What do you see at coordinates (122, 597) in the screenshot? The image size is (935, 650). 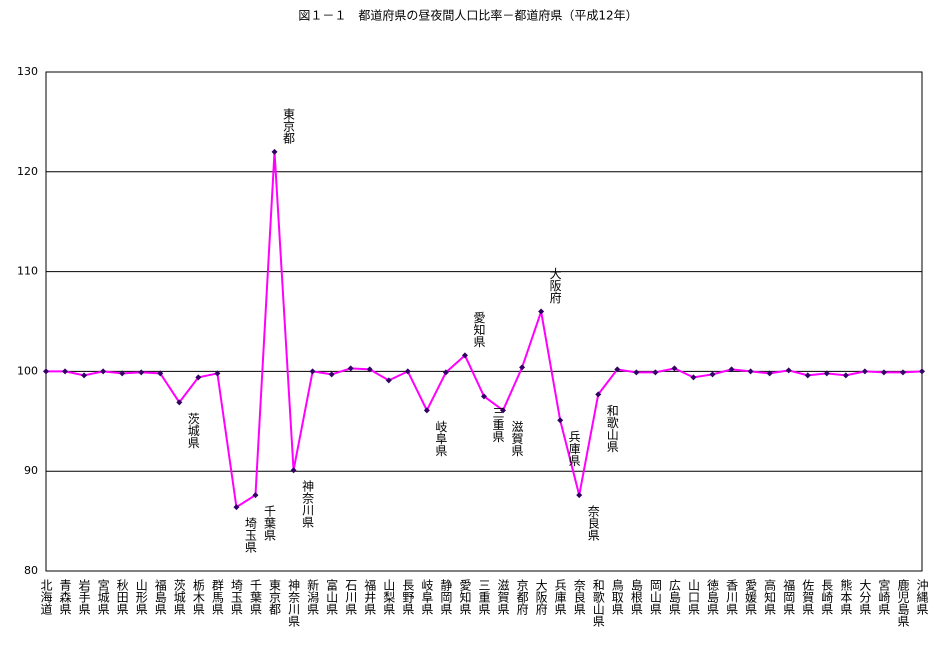 I see `x-tick-label: 秋田県` at bounding box center [122, 597].